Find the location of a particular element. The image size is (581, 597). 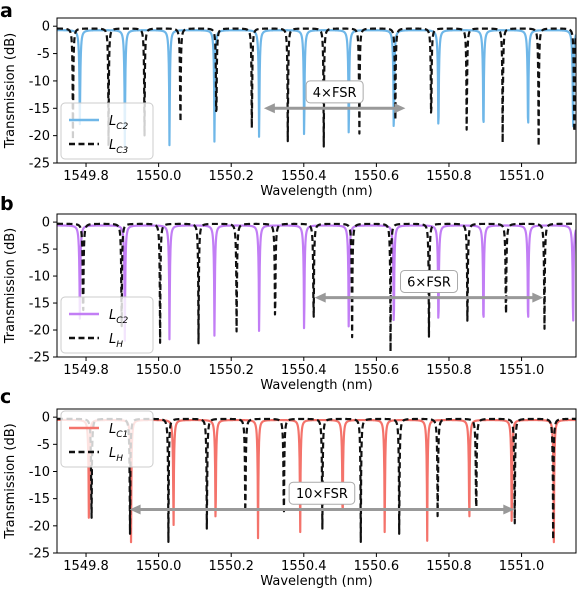

annotation: 10×FSR is located at coordinates (322, 498).